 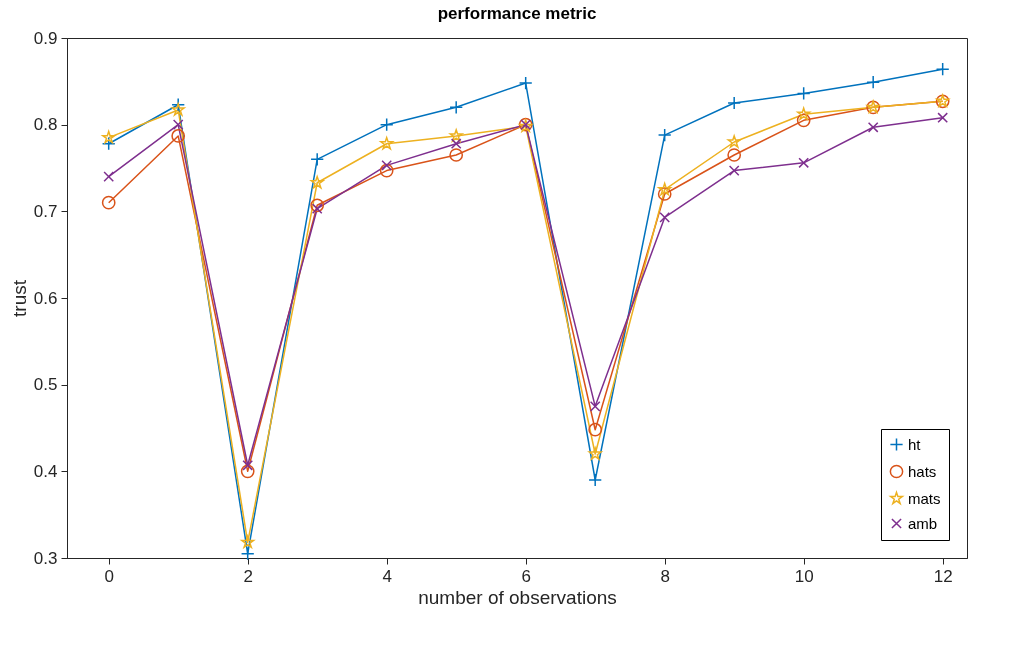 I want to click on x-tick-label: 6, so click(x=526, y=576).